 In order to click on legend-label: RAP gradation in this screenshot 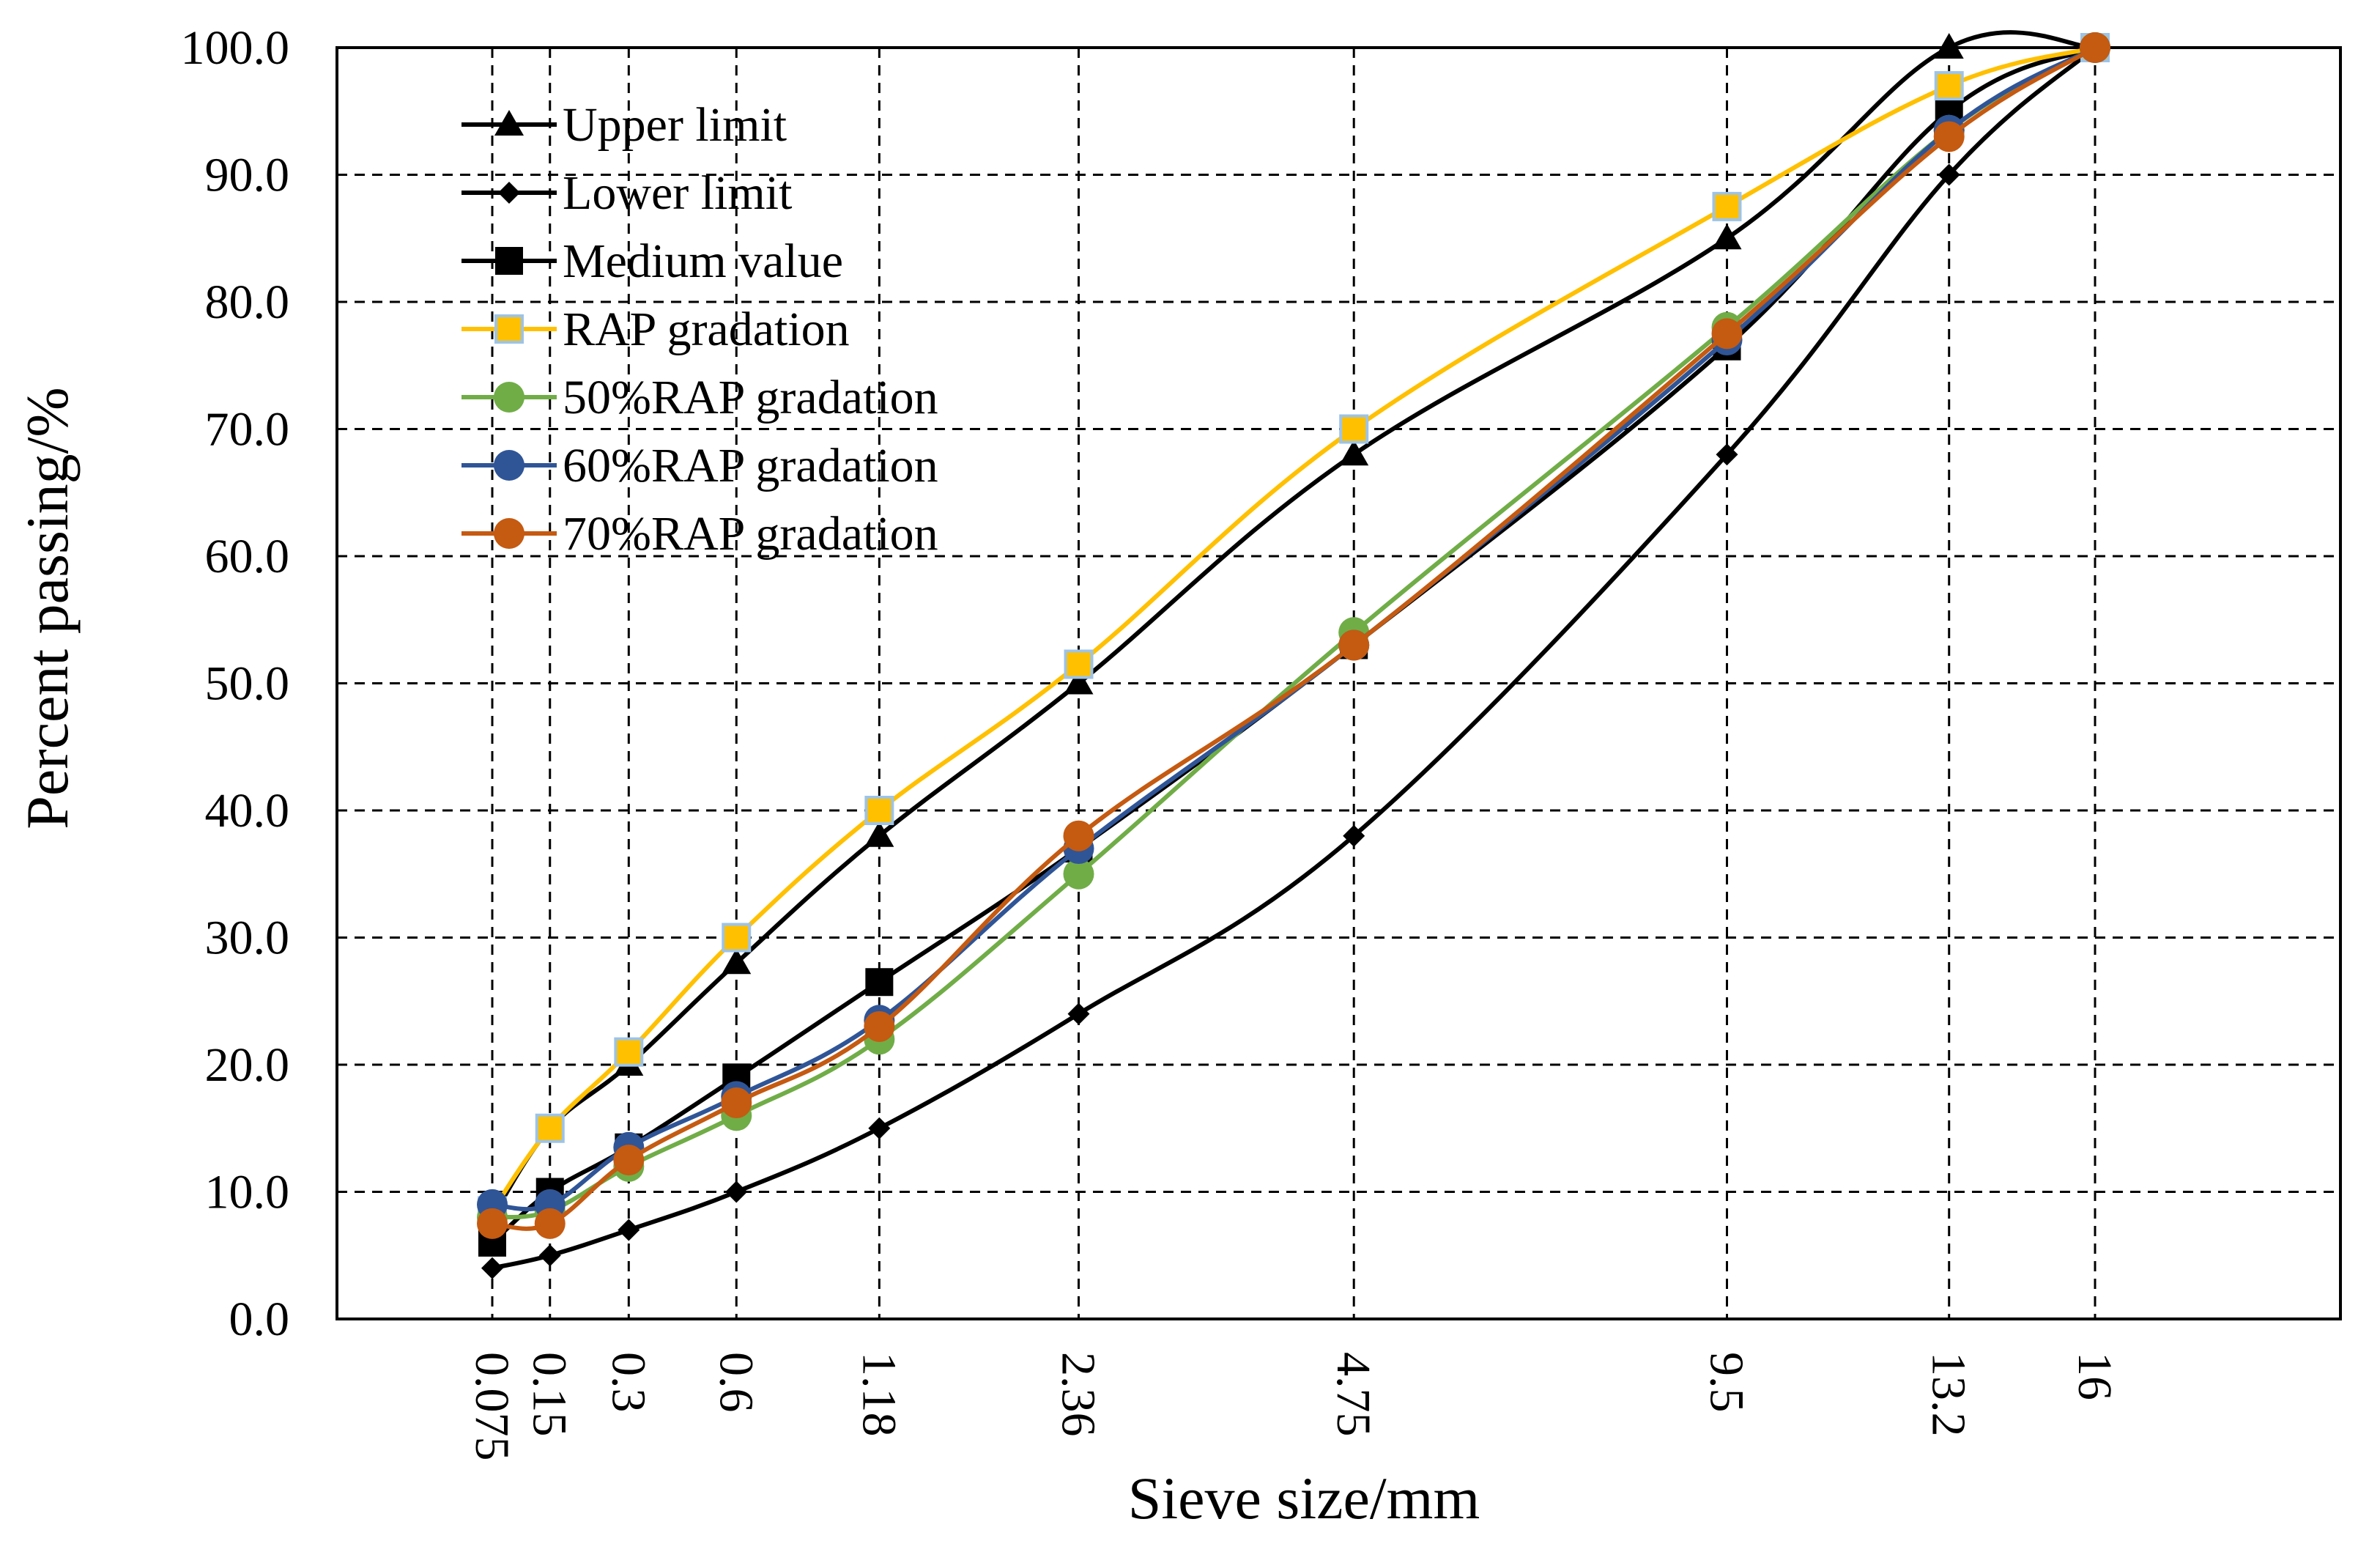, I will do `click(706, 329)`.